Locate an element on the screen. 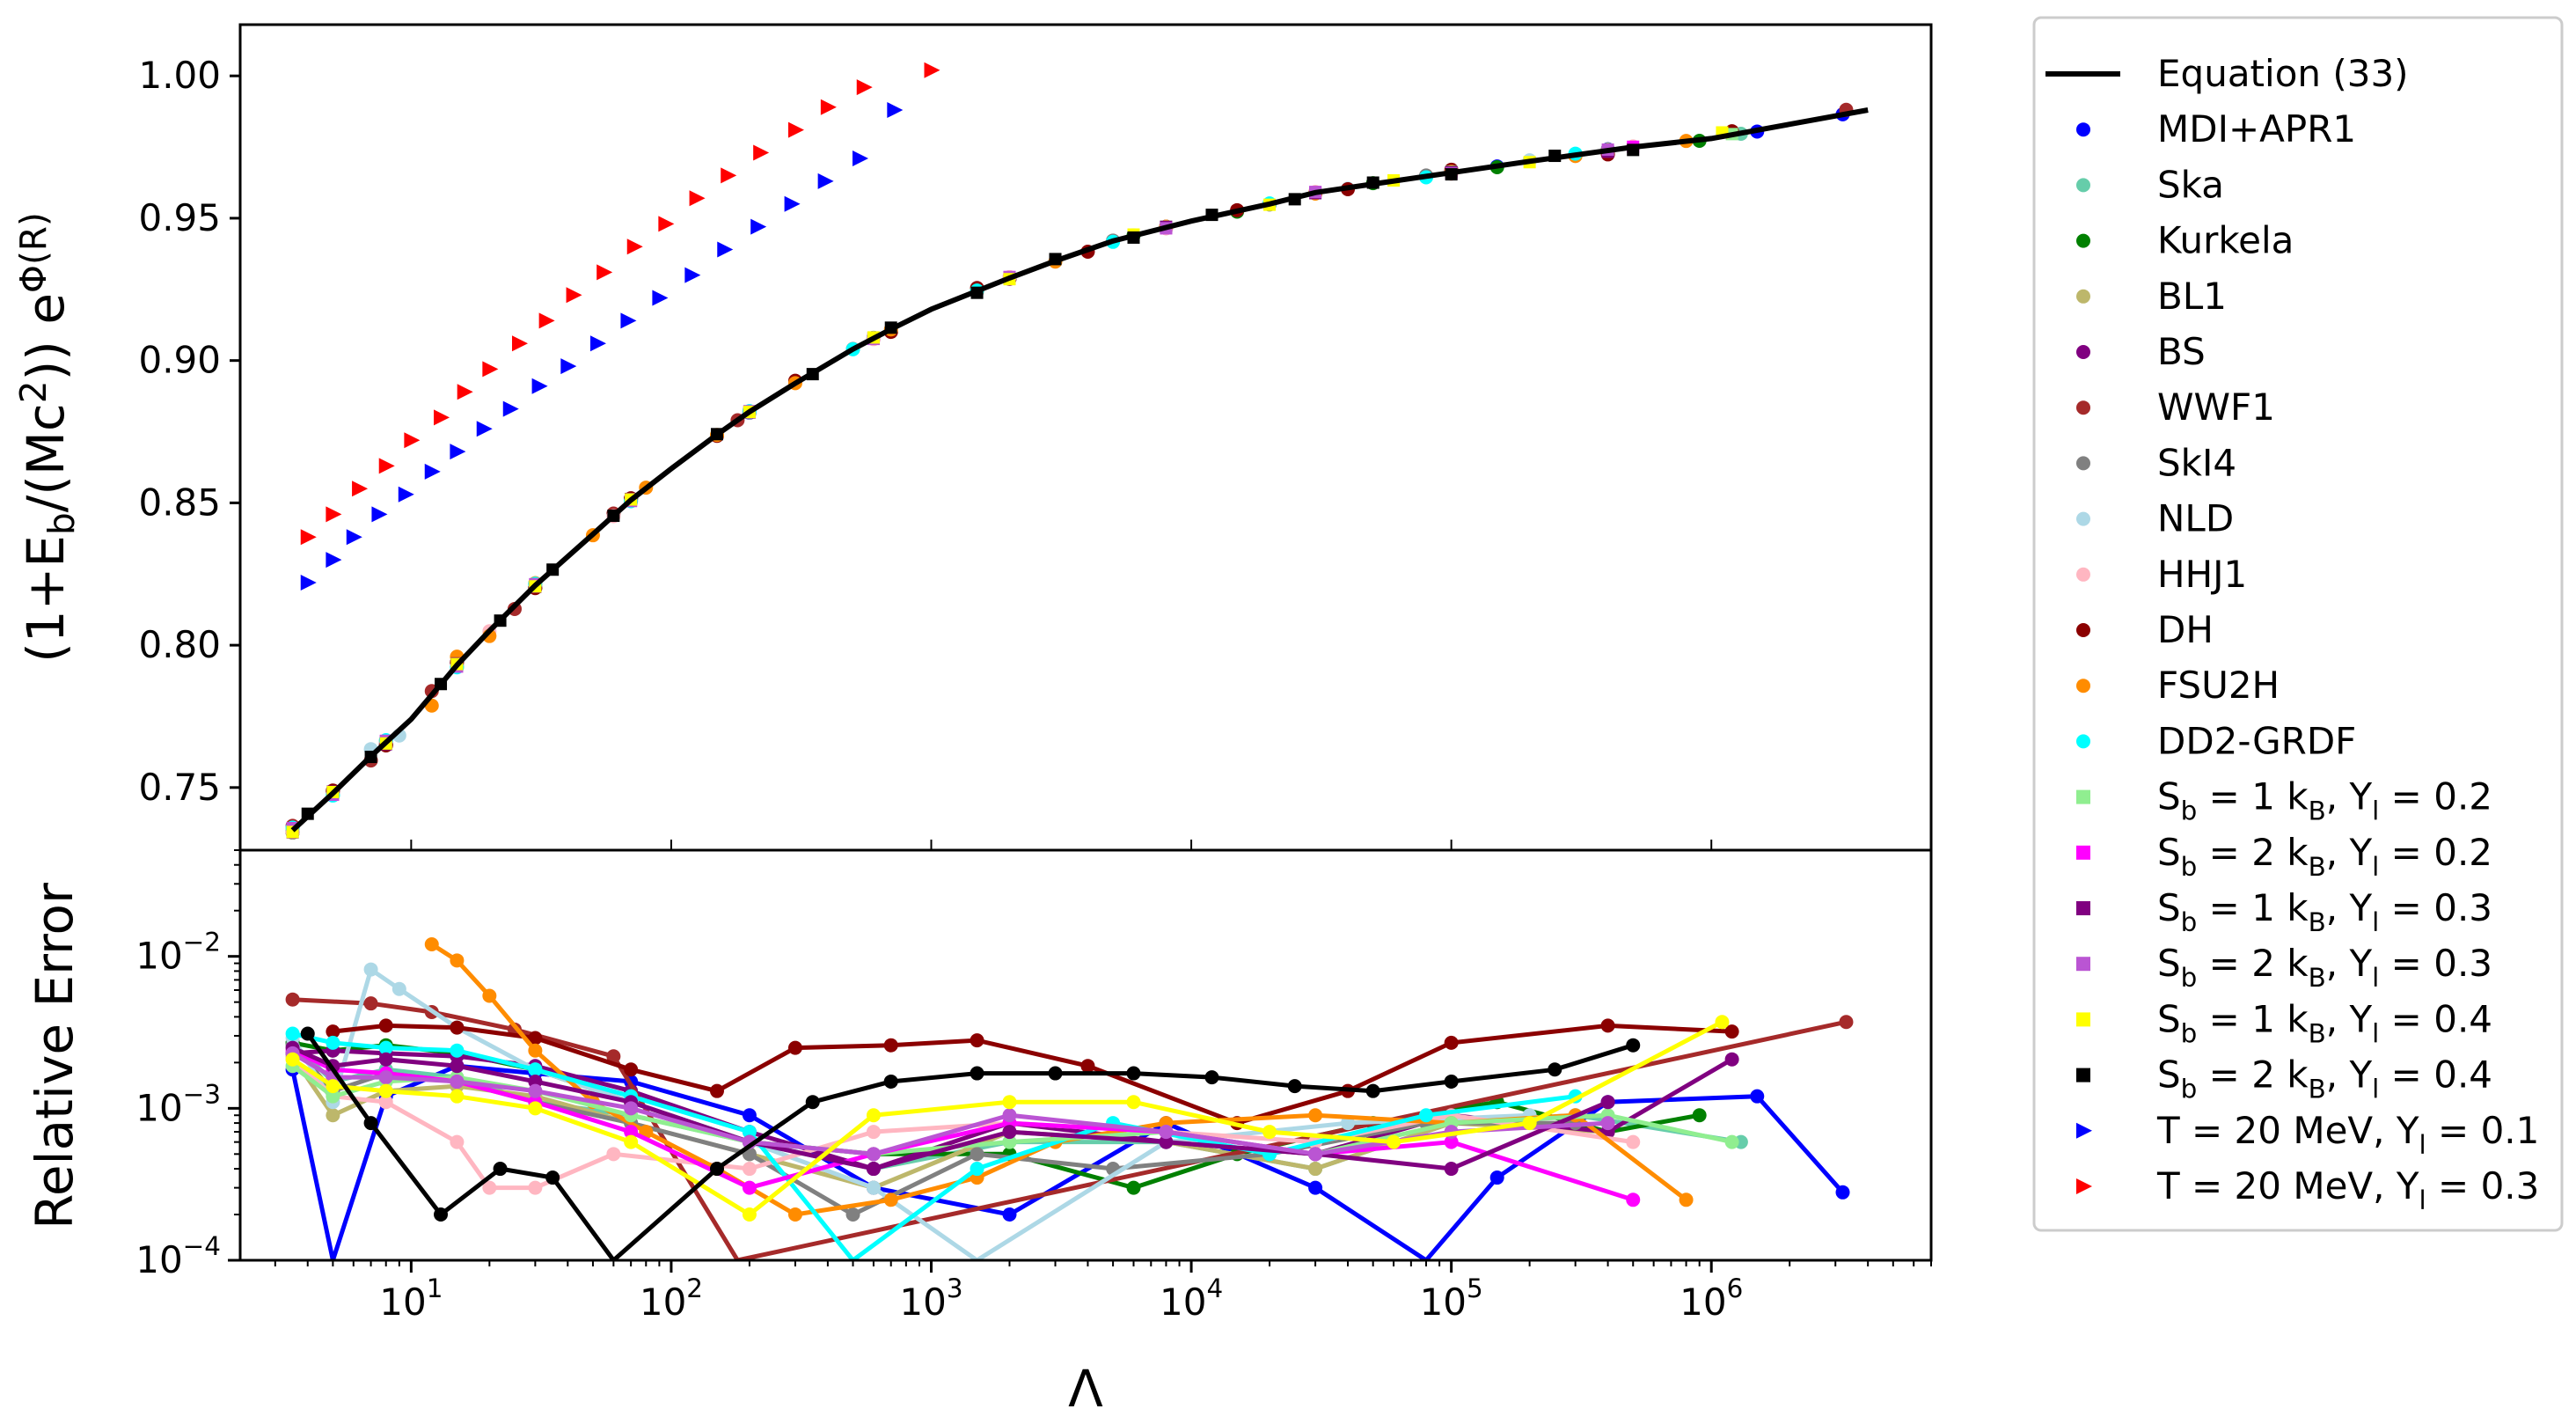  error-series-line is located at coordinates (969, 1146).